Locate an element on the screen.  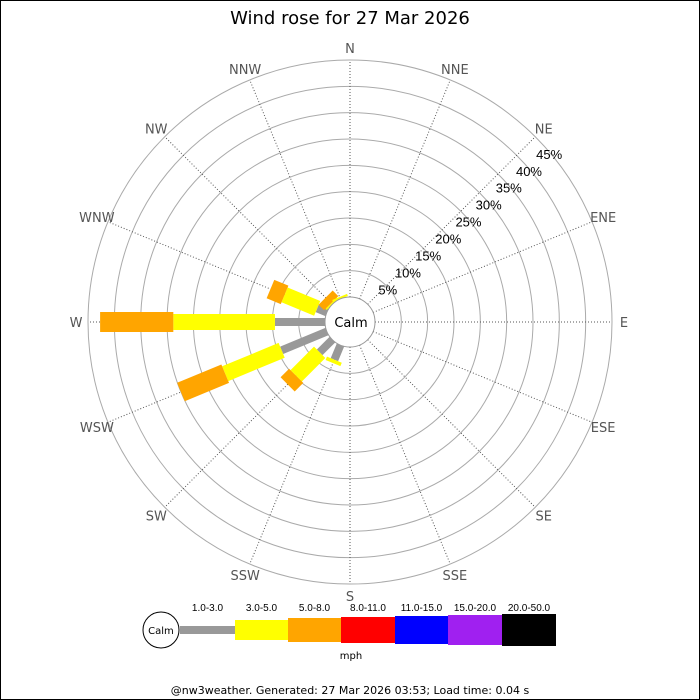
bar-SW-1.0-3.0 is located at coordinates (326, 346).